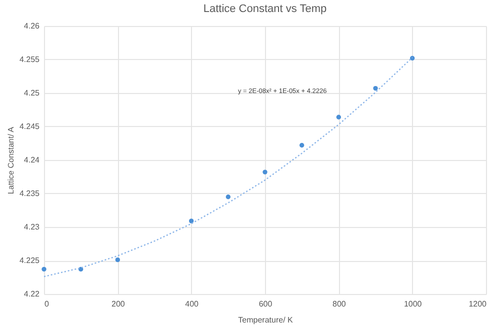 The image size is (500, 329). Describe the element at coordinates (29, 193) in the screenshot. I see `y-tick-label: 4.235` at that location.